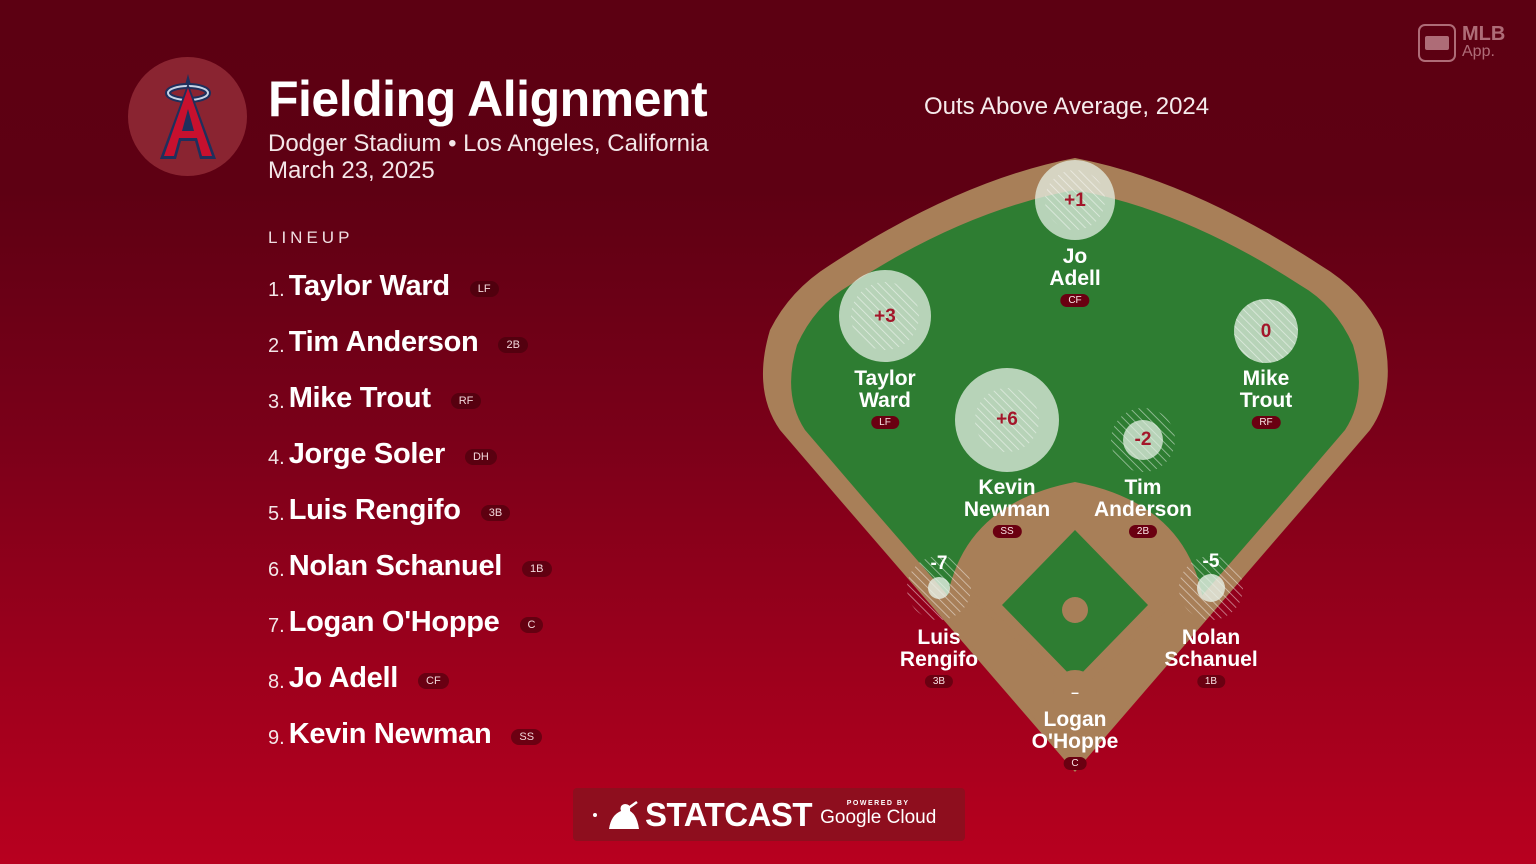 Image resolution: width=1536 pixels, height=864 pixels. I want to click on player-first-name: Mike, so click(1266, 378).